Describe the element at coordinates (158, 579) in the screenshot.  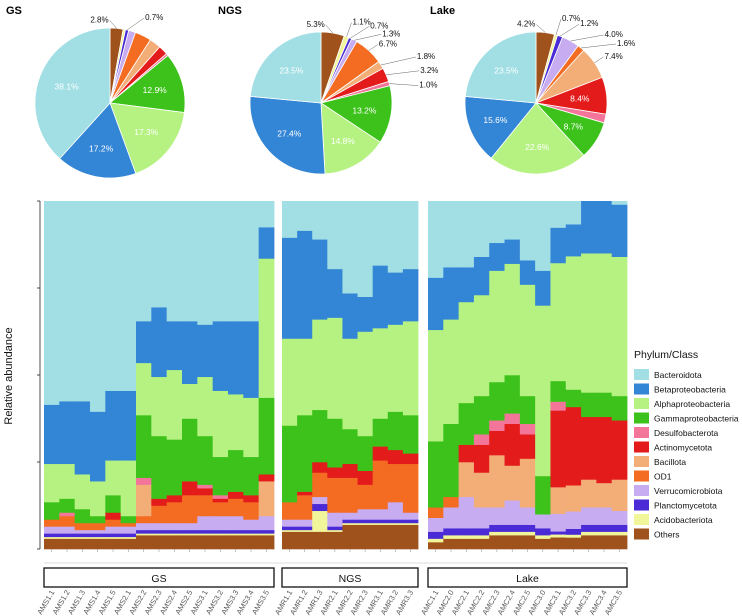
I see `group-label: GS` at that location.